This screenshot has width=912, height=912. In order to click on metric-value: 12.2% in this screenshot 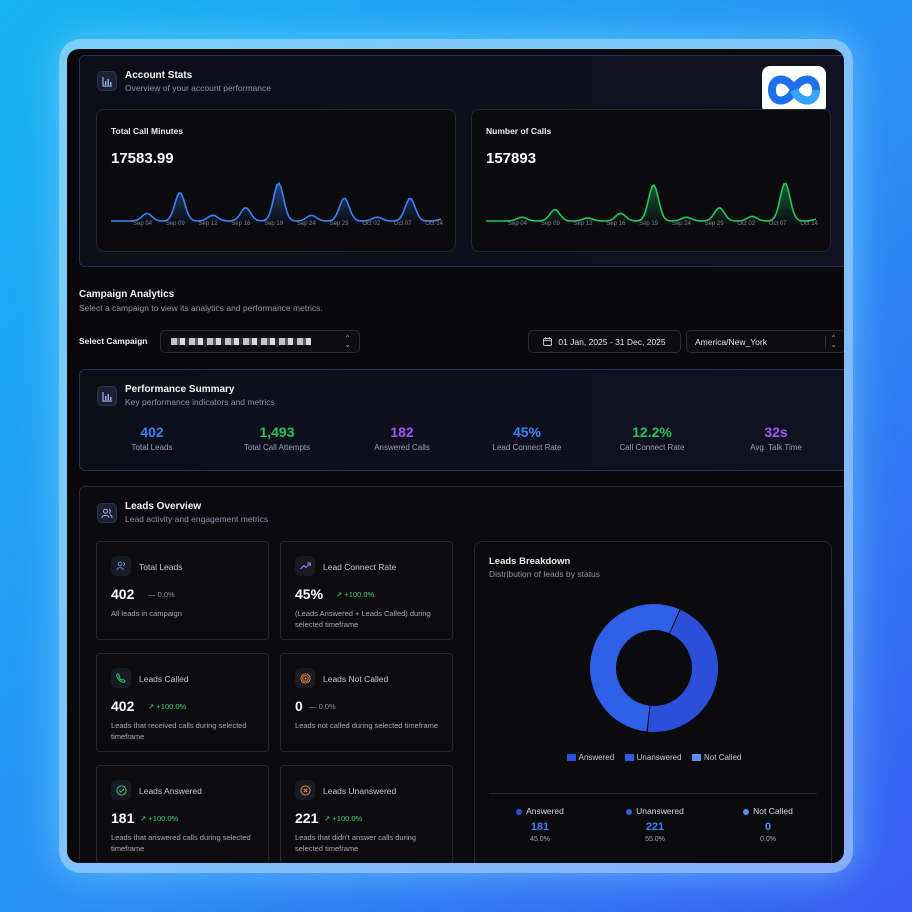, I will do `click(652, 432)`.